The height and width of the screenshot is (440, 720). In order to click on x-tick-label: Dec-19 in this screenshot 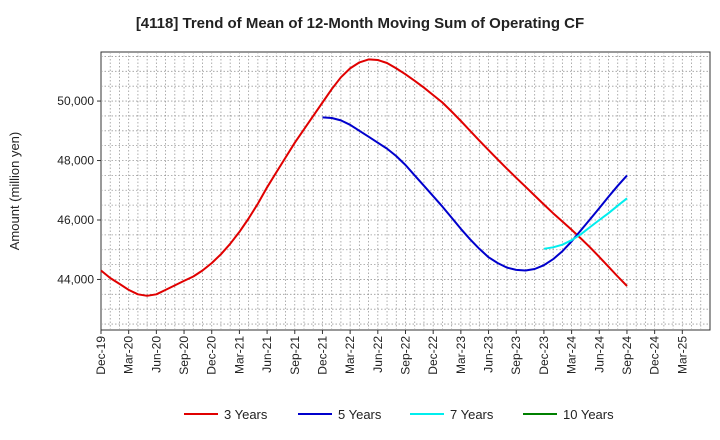, I will do `click(101, 355)`.